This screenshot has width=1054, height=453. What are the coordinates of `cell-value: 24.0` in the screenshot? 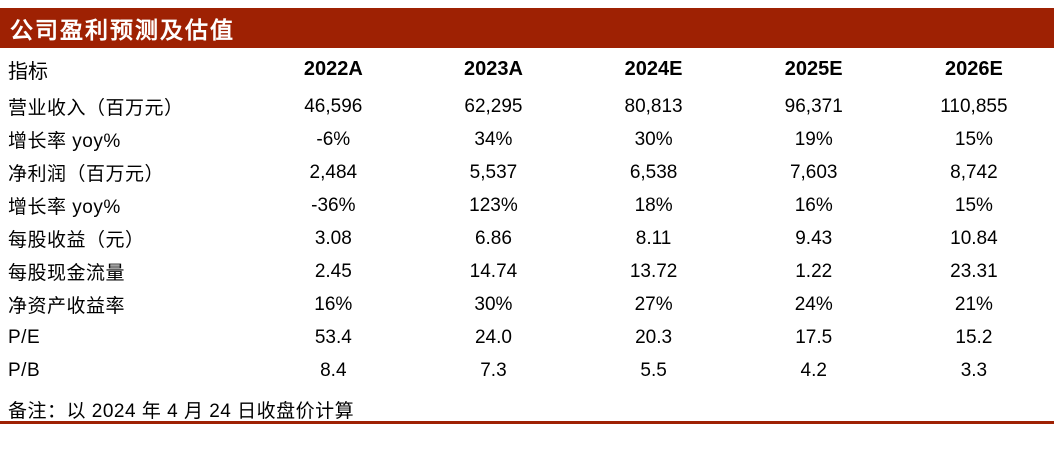 It's located at (493, 337).